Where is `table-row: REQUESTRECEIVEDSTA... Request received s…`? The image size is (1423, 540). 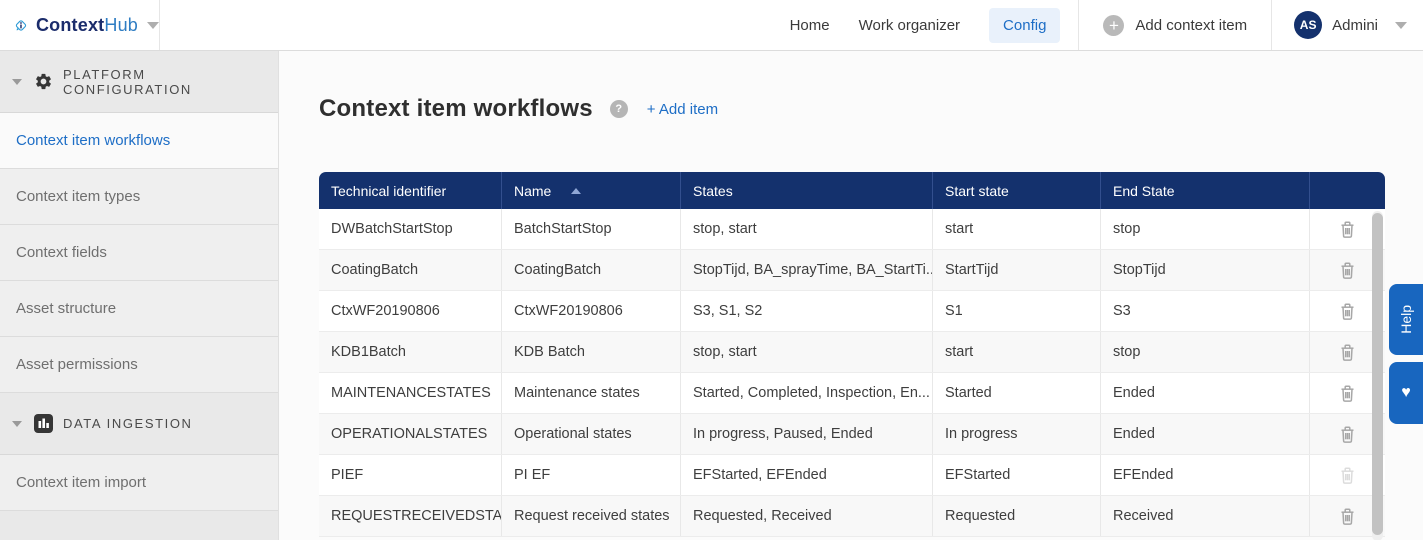 table-row: REQUESTRECEIVEDSTA... Request received s… is located at coordinates (852, 516).